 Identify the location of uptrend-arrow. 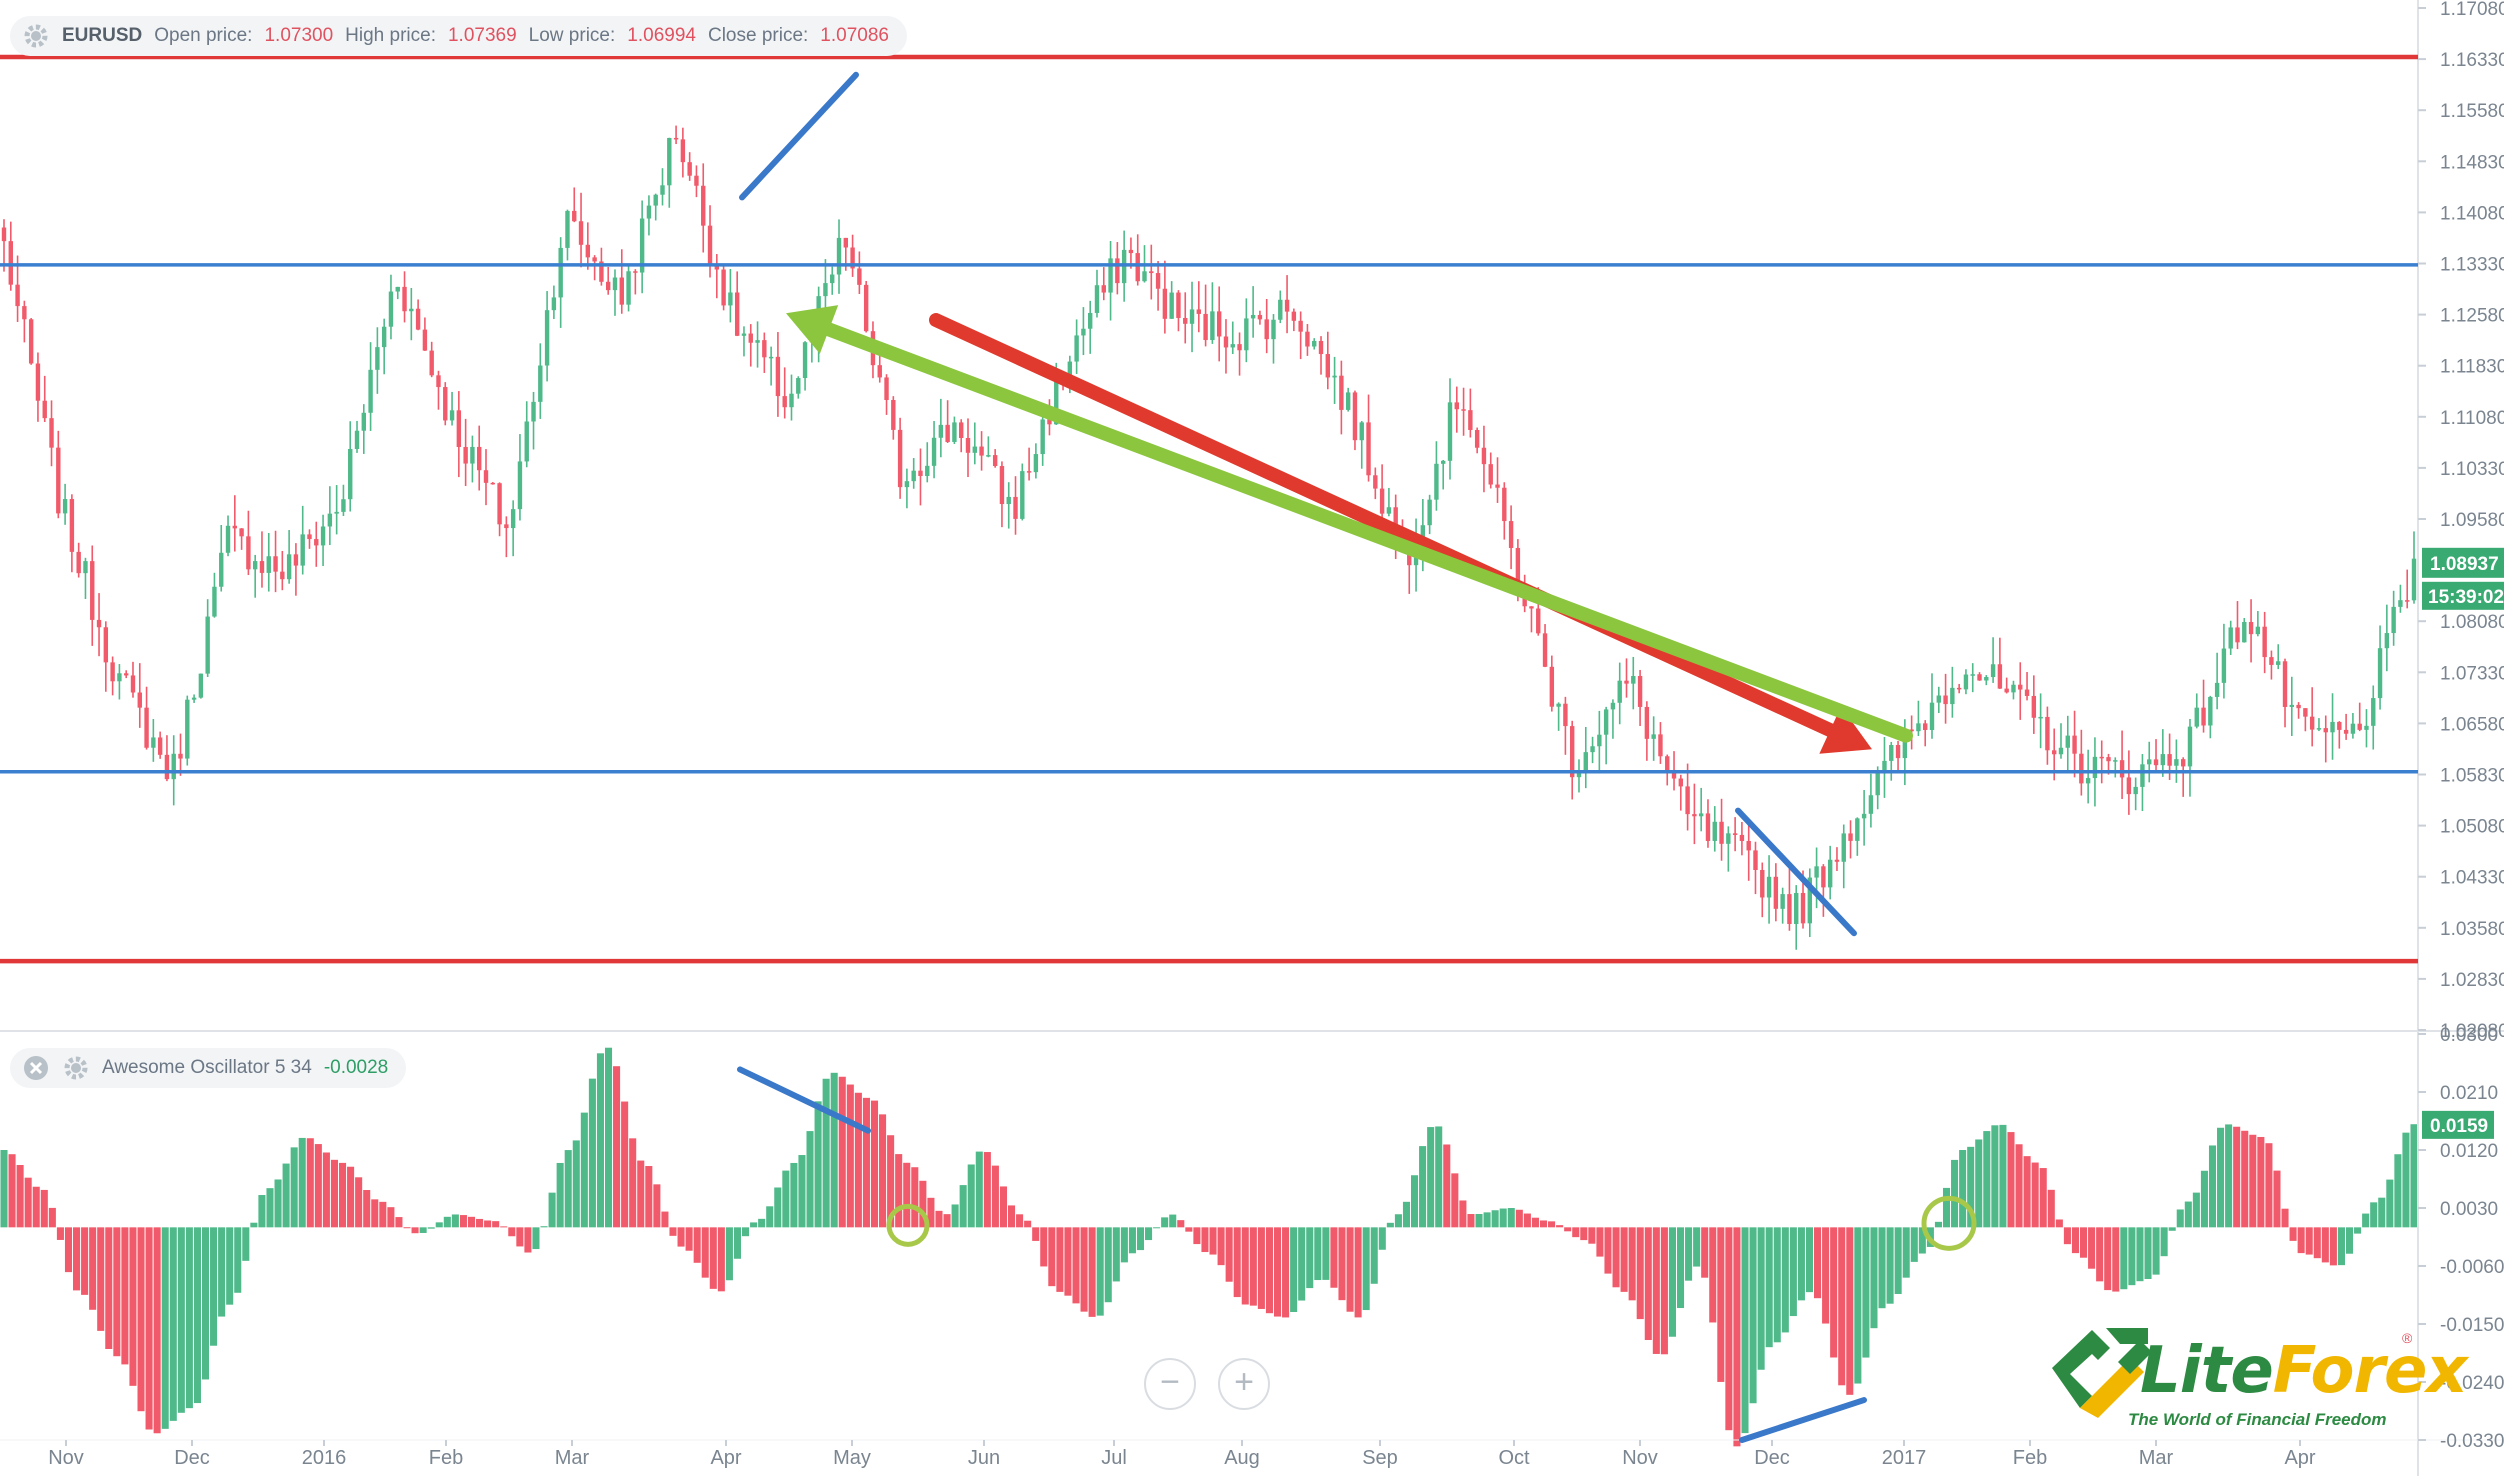
(1349, 524).